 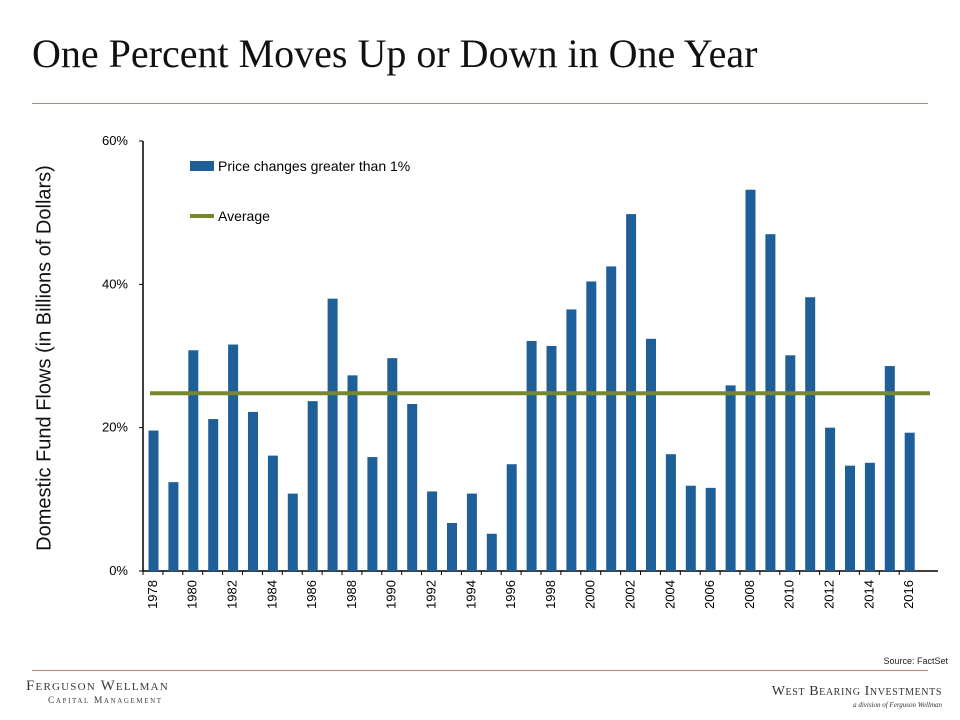 What do you see at coordinates (470, 594) in the screenshot?
I see `x-tick-label: 1994` at bounding box center [470, 594].